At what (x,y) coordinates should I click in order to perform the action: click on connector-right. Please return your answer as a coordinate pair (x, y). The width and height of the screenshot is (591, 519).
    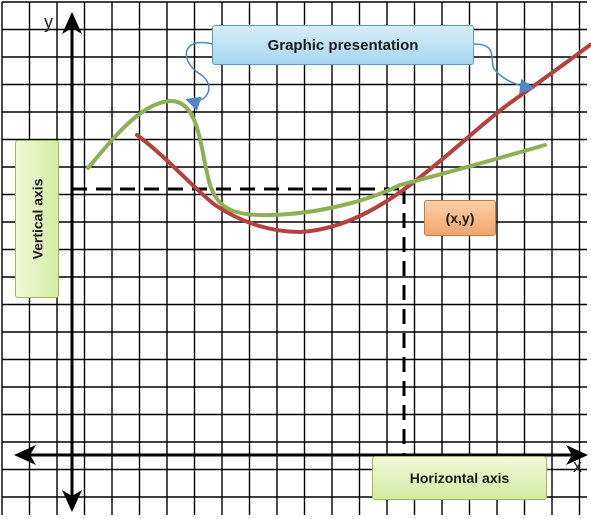
    Looking at the image, I should click on (504, 68).